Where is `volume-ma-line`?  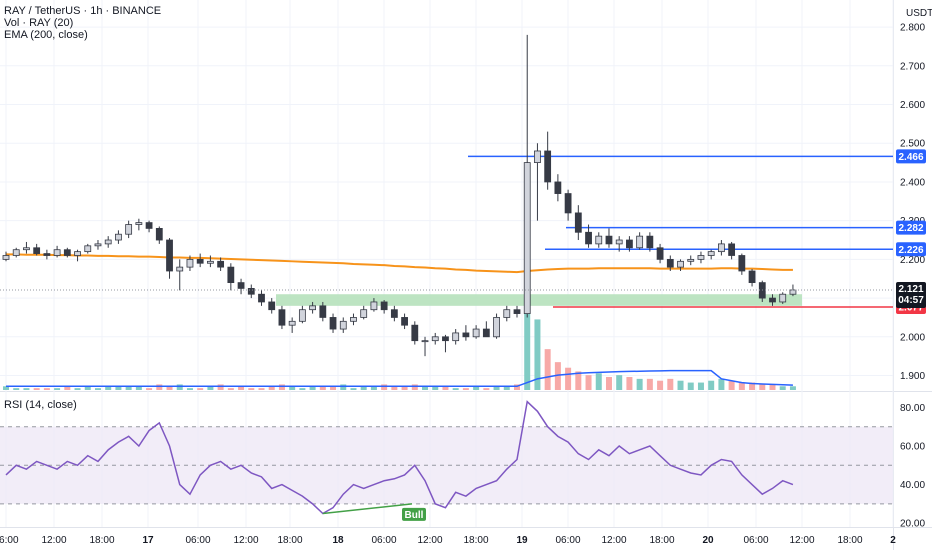 volume-ma-line is located at coordinates (399, 378).